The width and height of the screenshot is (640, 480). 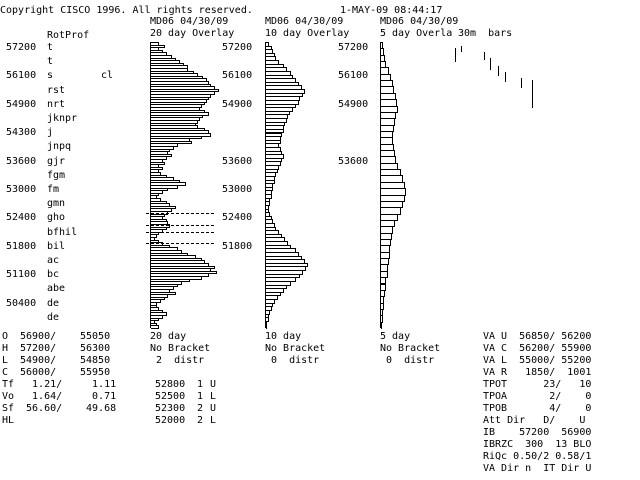 What do you see at coordinates (8, 396) in the screenshot?
I see `ohlc-label: Vo` at bounding box center [8, 396].